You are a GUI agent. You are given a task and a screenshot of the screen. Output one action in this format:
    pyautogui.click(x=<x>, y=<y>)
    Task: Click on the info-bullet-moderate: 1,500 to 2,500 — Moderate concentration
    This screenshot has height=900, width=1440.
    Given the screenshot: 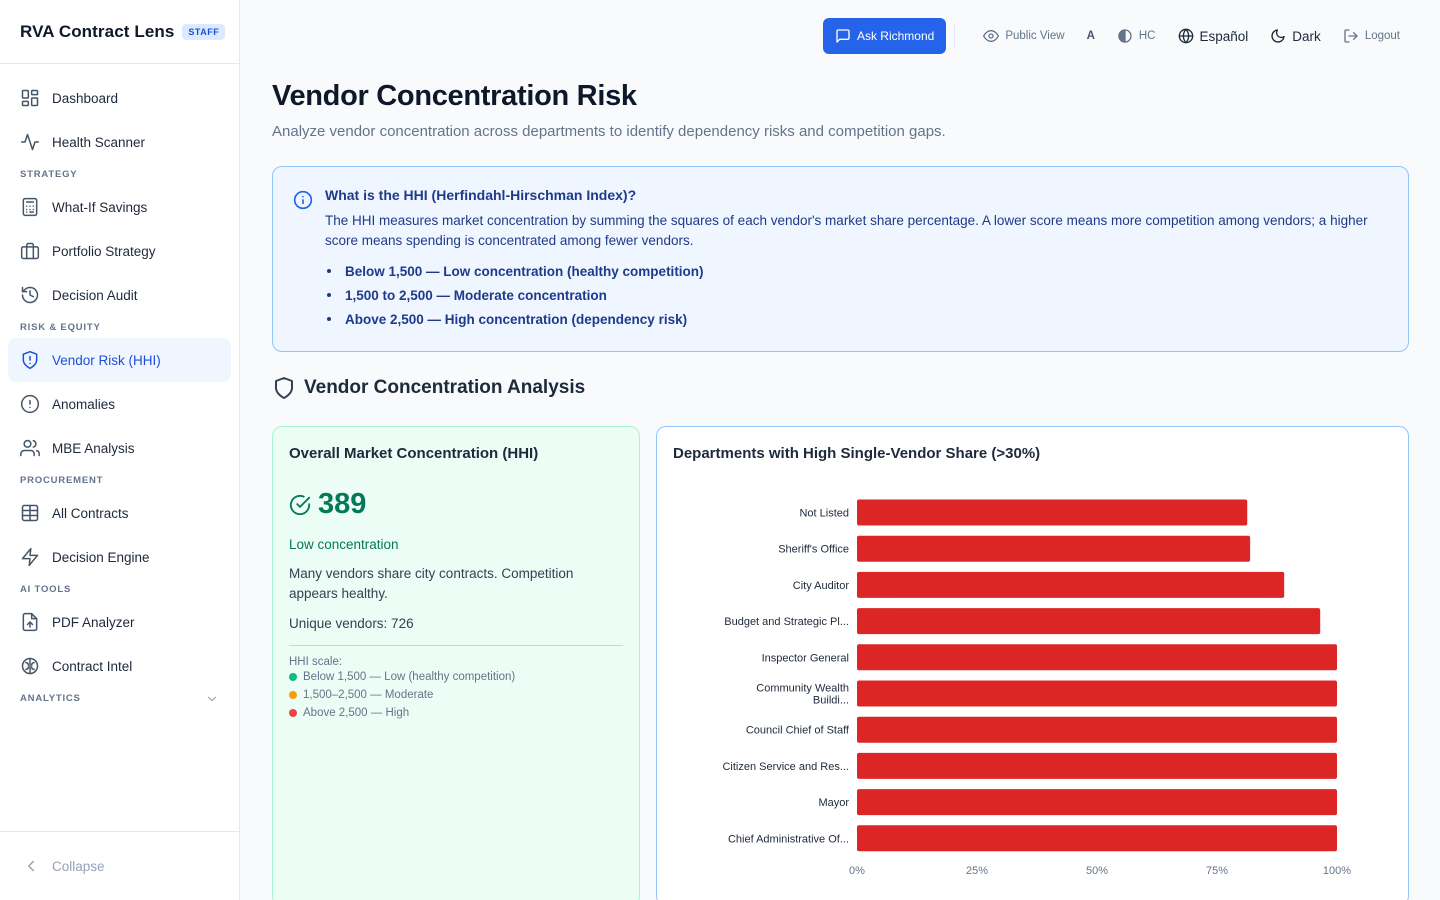 What is the action you would take?
    pyautogui.click(x=856, y=295)
    